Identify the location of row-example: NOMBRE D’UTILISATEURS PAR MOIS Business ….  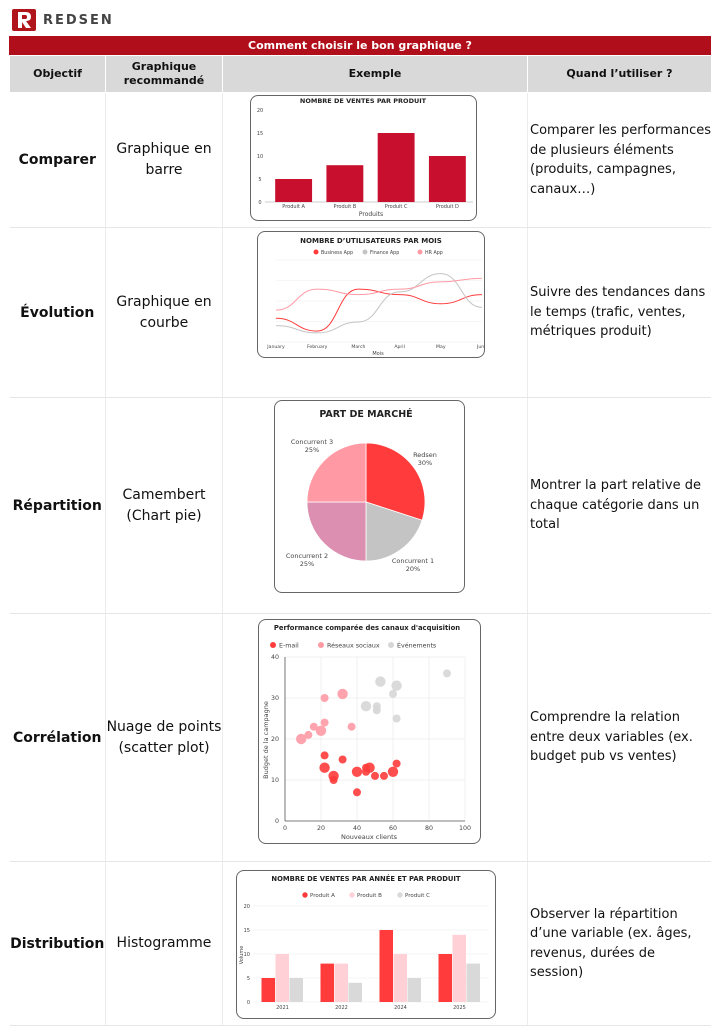
(375, 313).